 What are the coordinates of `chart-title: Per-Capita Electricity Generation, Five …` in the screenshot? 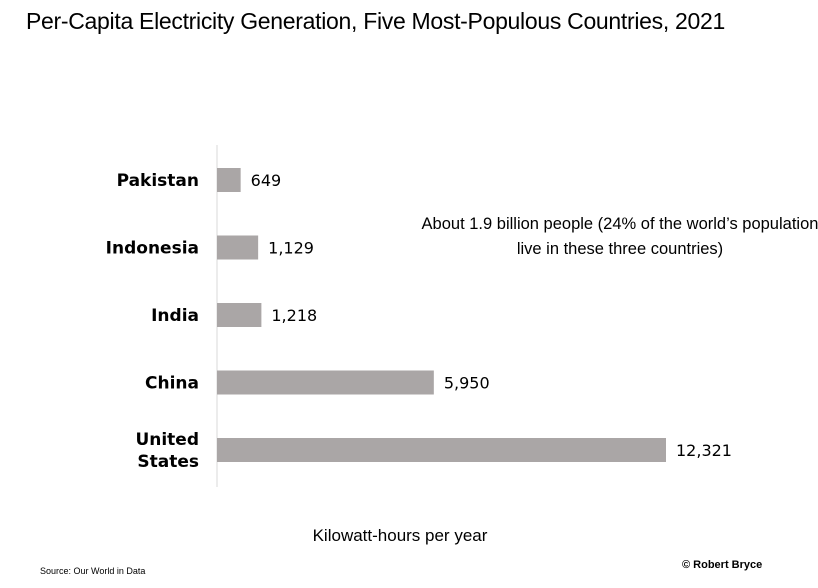 It's located at (376, 21).